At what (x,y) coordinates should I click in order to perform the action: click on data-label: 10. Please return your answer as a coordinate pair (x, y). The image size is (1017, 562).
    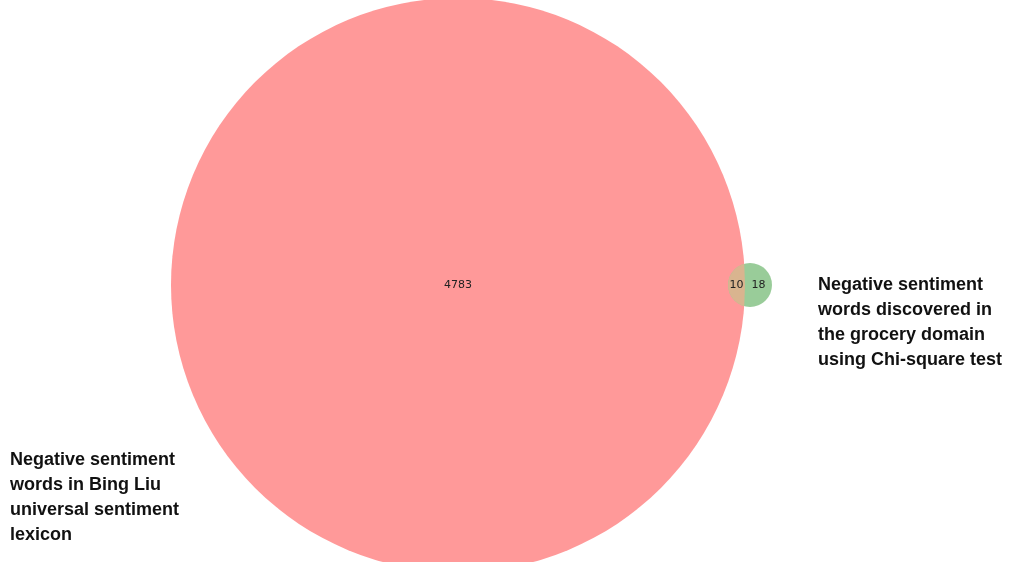
    Looking at the image, I should click on (736, 284).